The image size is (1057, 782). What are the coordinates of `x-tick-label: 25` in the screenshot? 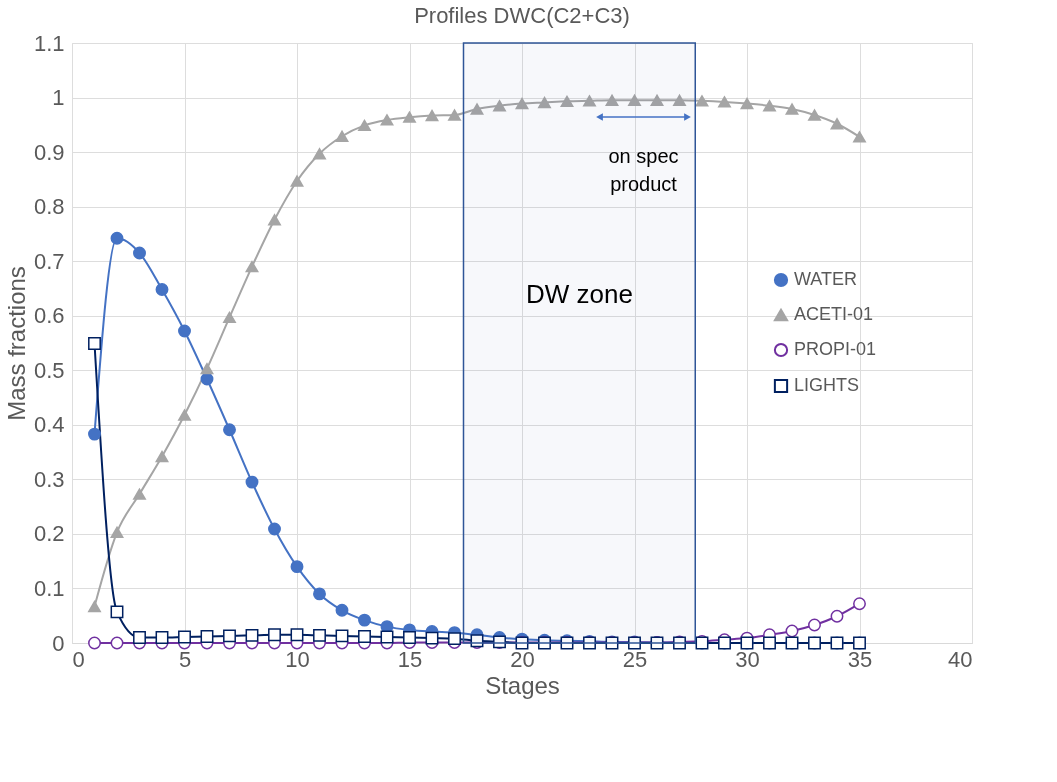 It's located at (635, 659).